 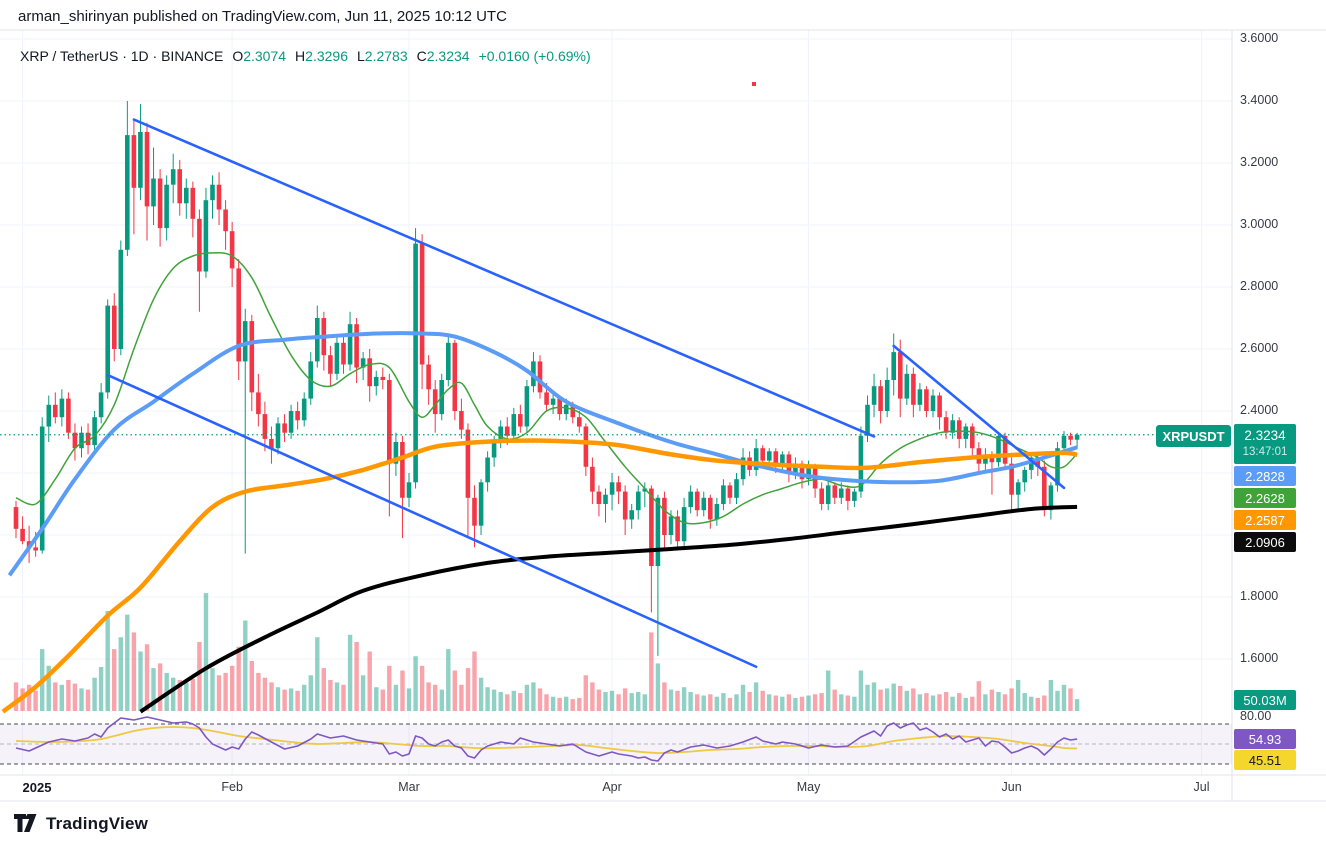 I want to click on price-axis-label: 3.2000, so click(x=1259, y=162).